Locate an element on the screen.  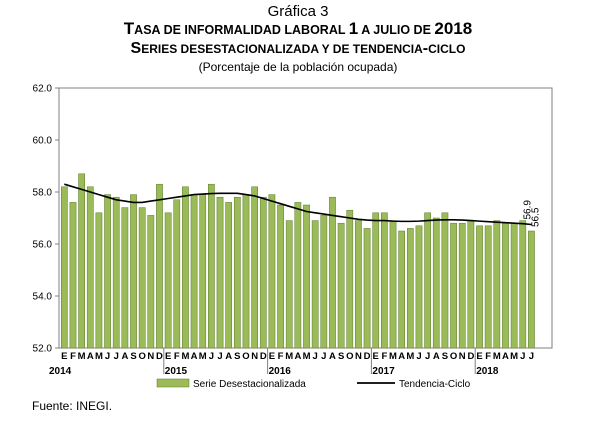
trend-line is located at coordinates (298, 204).